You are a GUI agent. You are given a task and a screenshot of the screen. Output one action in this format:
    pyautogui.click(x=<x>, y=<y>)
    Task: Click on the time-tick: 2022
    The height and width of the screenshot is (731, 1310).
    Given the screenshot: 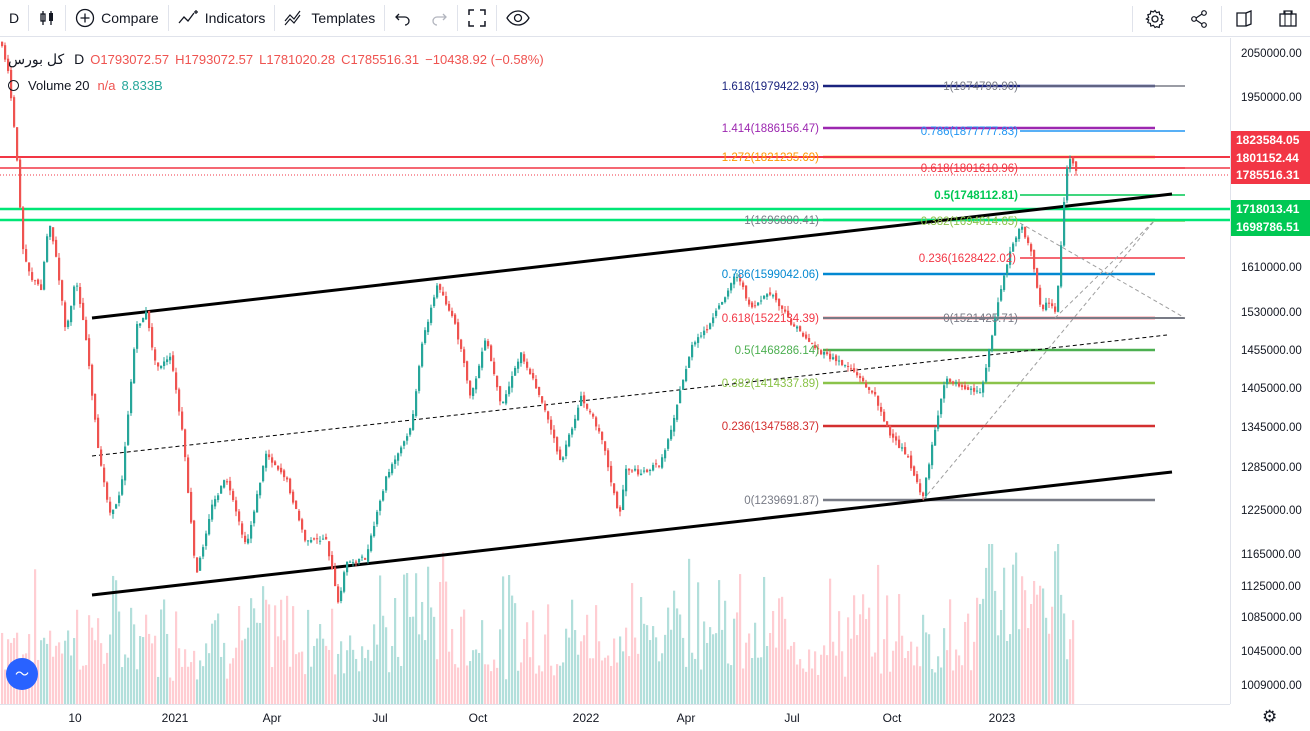 What is the action you would take?
    pyautogui.click(x=586, y=718)
    